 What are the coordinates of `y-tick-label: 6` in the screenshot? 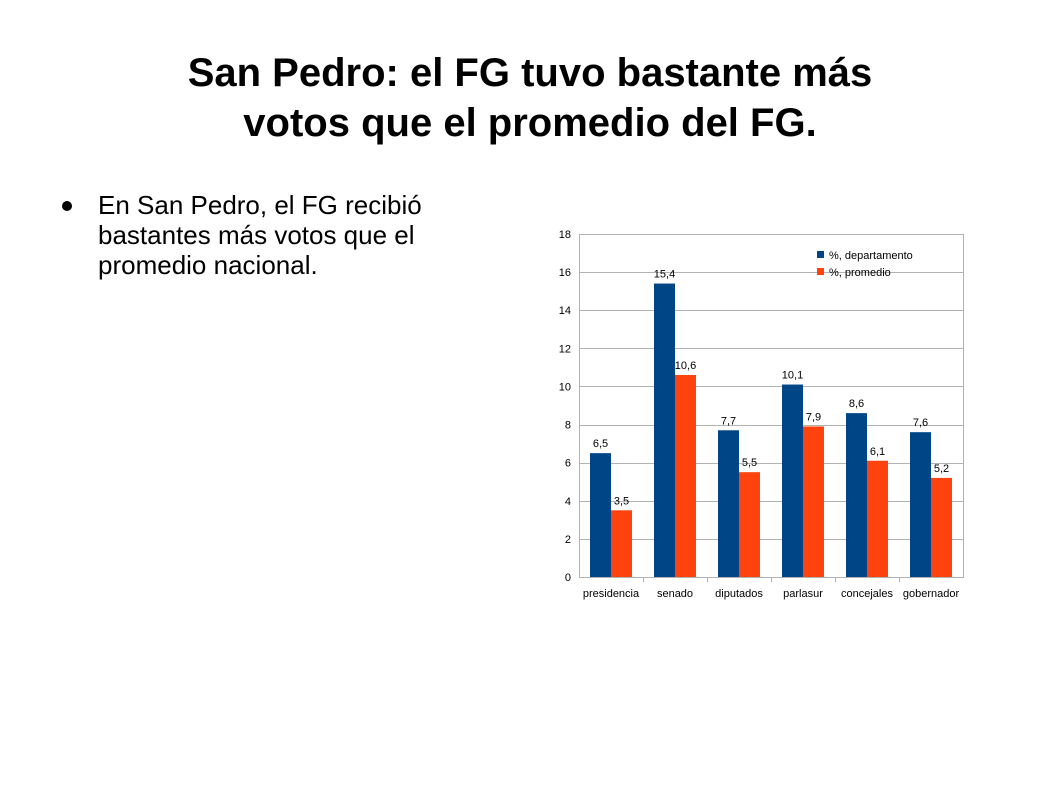 It's located at (568, 464).